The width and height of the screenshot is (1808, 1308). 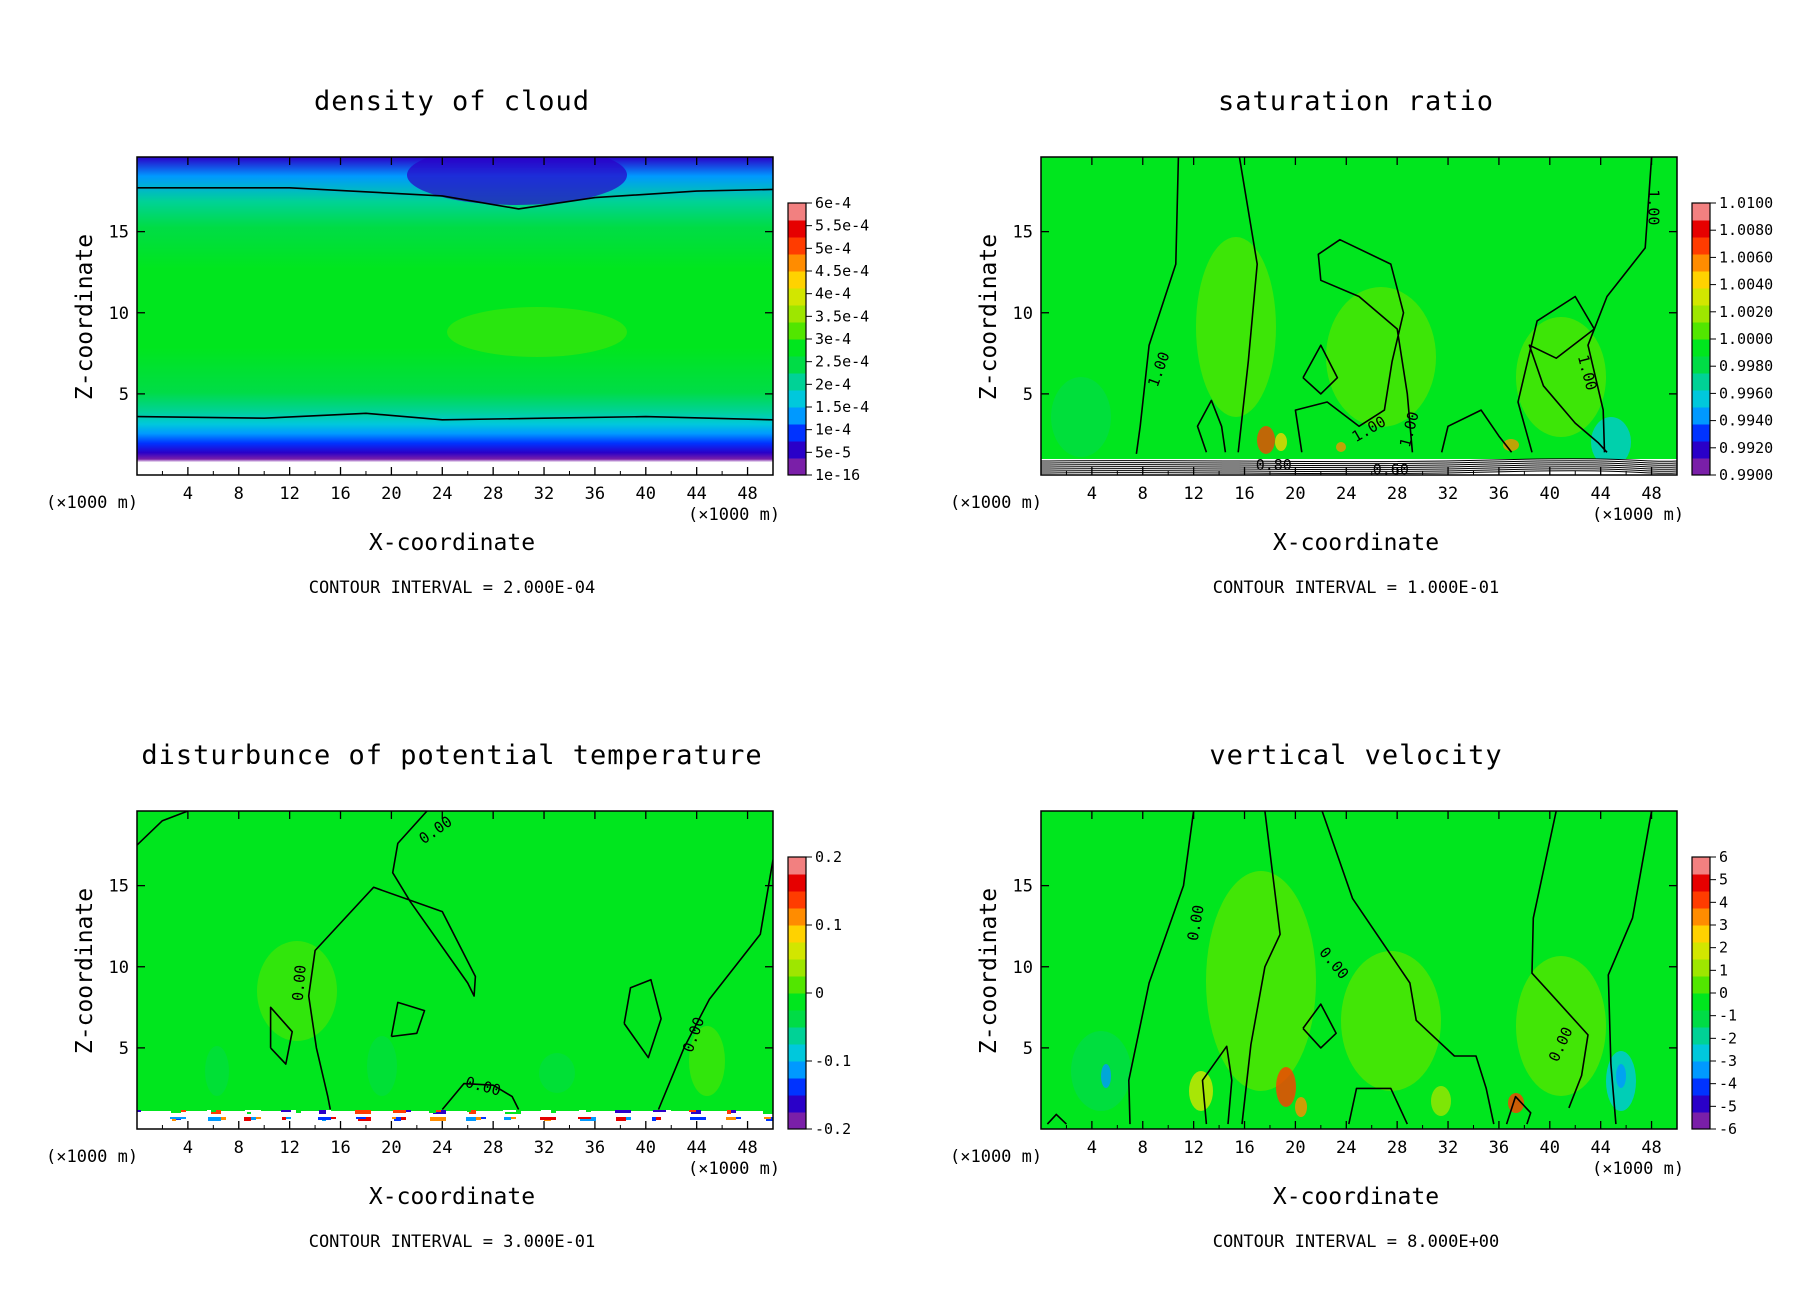 What do you see at coordinates (842, 407) in the screenshot?
I see `colorbar-label: 1.5e-4` at bounding box center [842, 407].